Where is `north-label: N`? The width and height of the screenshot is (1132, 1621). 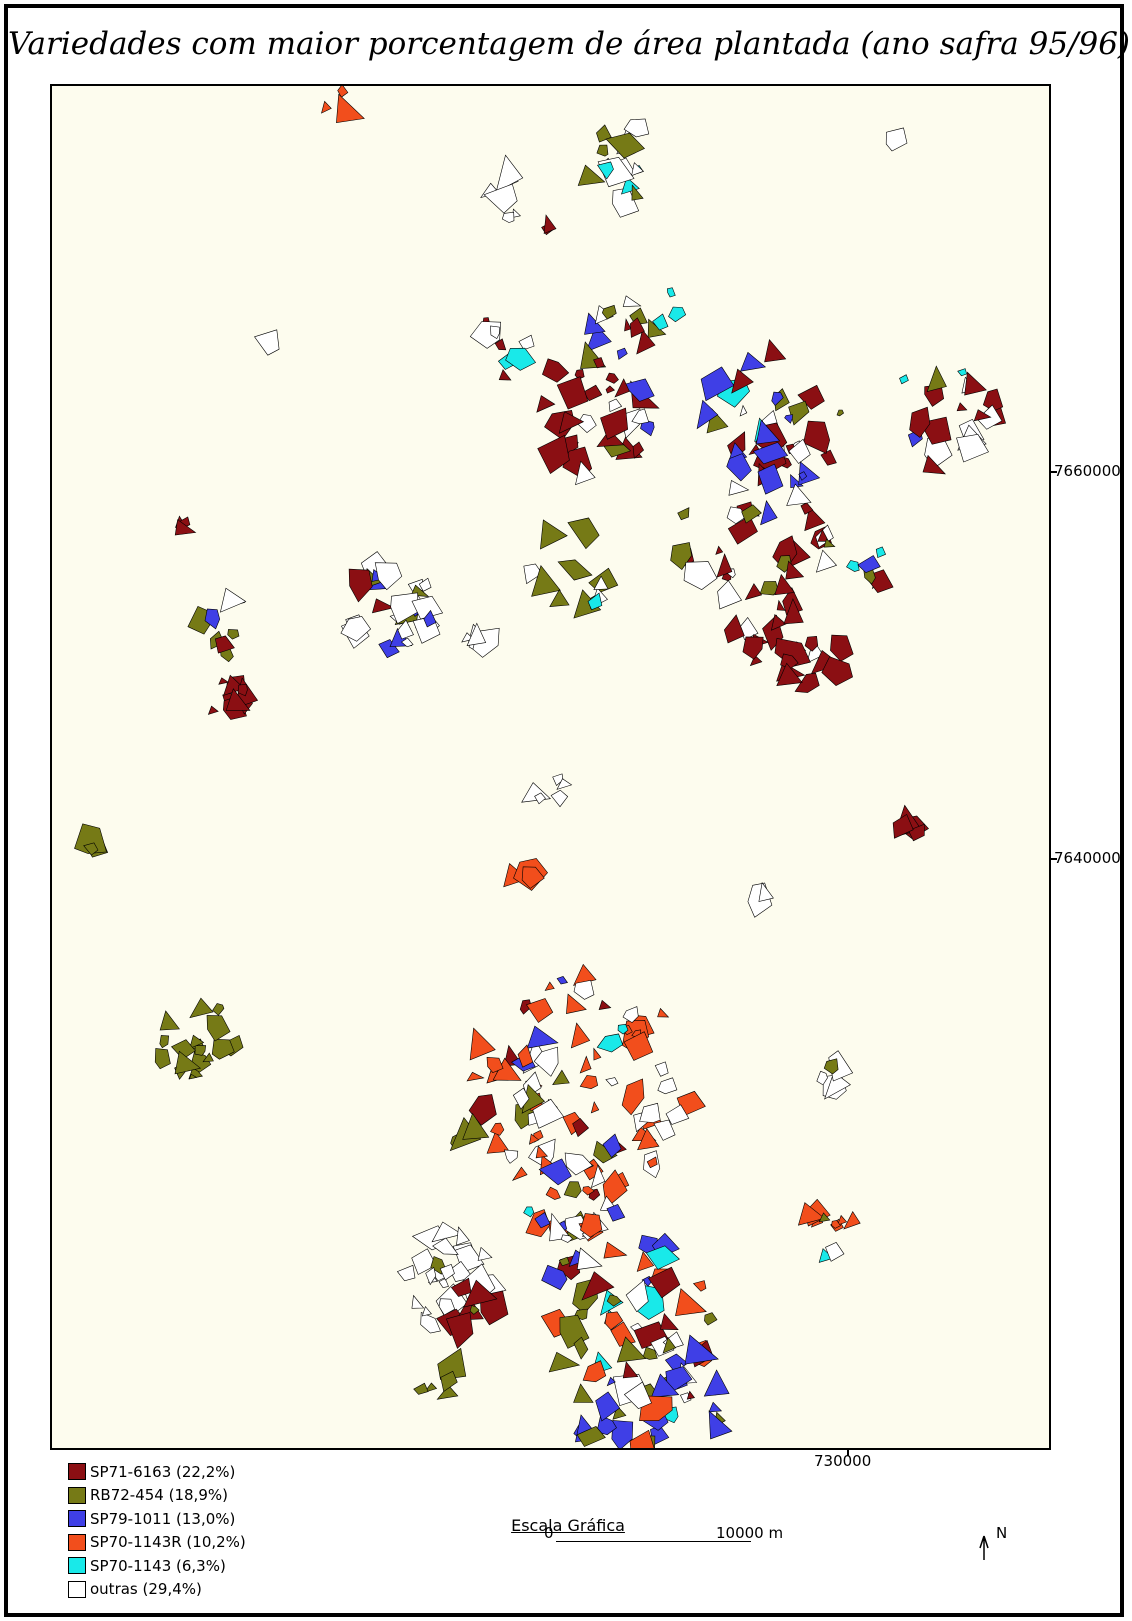
north-label: N is located at coordinates (1002, 1533).